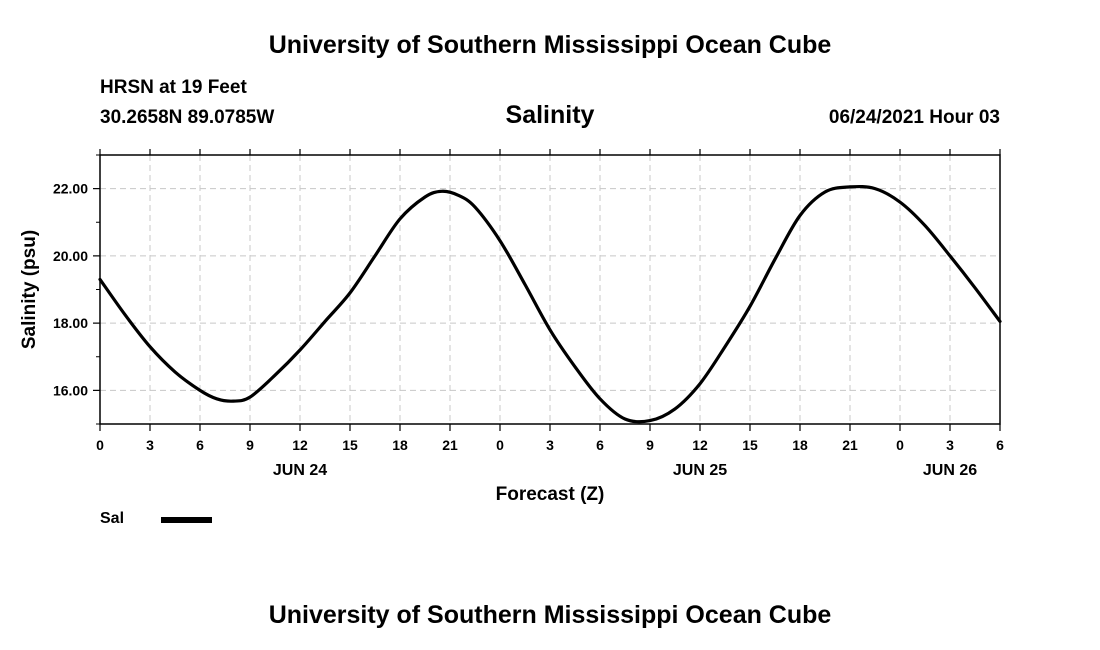 Image resolution: width=1100 pixels, height=650 pixels. I want to click on x-axis-title: Forecast (Z), so click(550, 494).